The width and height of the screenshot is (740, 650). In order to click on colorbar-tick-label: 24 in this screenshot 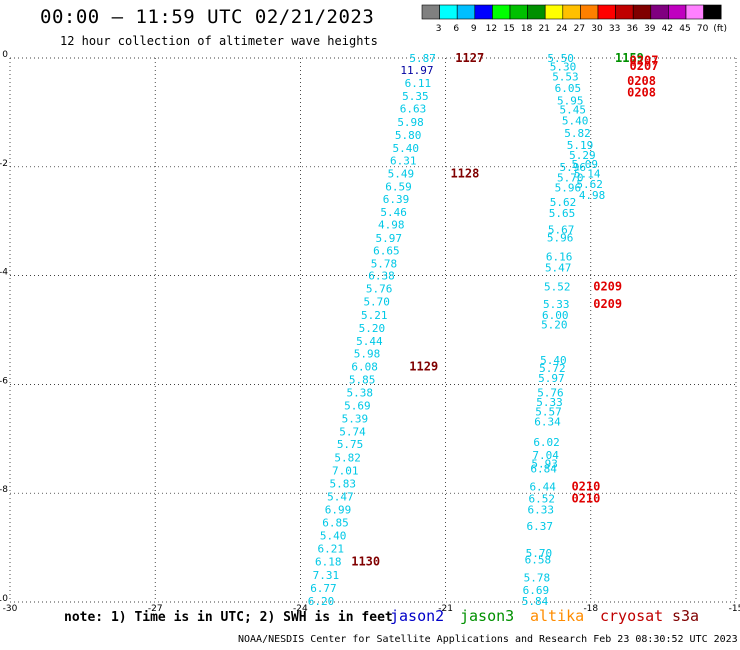, I will do `click(562, 29)`.